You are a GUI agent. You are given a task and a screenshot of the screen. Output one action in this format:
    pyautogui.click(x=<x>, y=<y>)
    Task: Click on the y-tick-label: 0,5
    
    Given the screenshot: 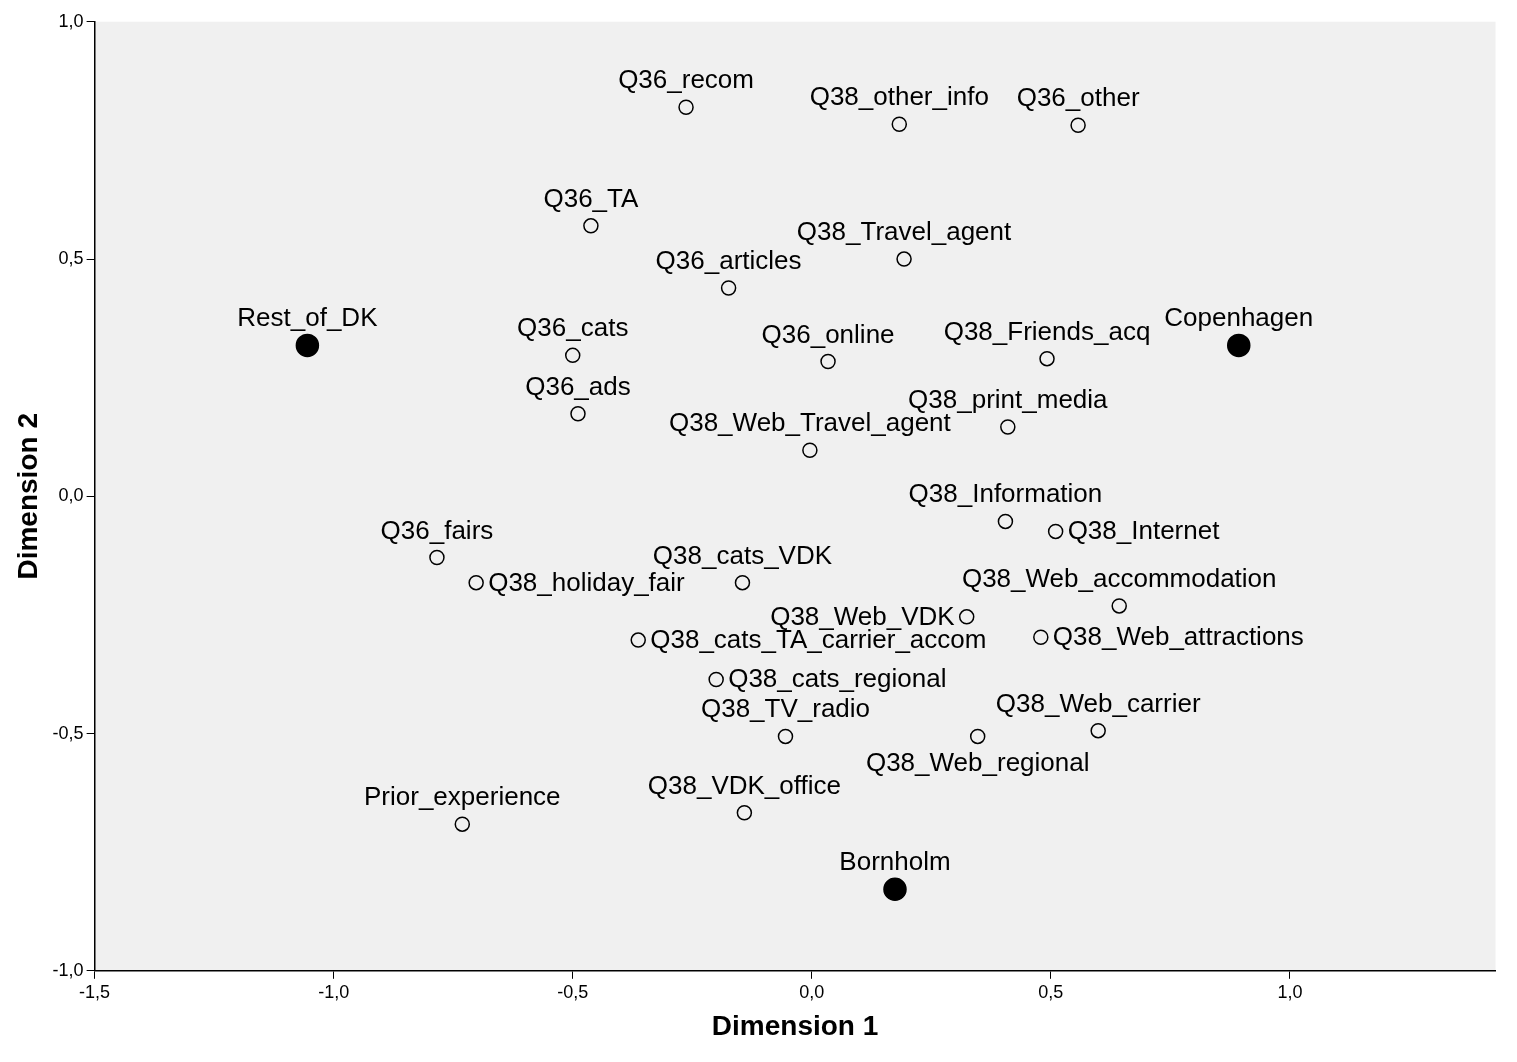 What is the action you would take?
    pyautogui.click(x=71, y=258)
    